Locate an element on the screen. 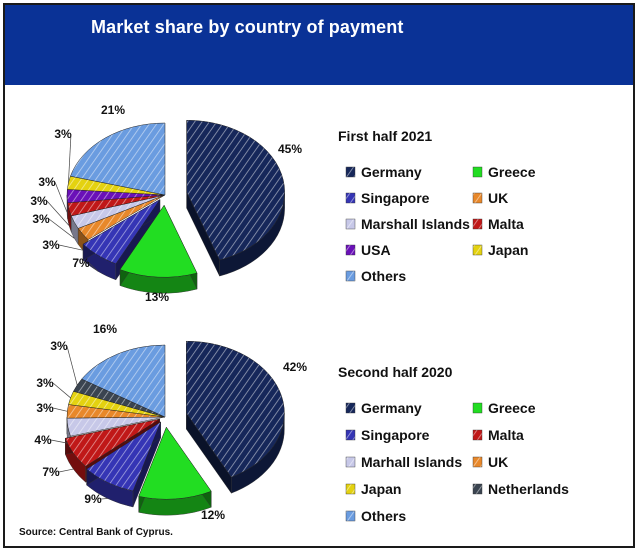 The width and height of the screenshot is (641, 554). data-label-others: 16% is located at coordinates (105, 329).